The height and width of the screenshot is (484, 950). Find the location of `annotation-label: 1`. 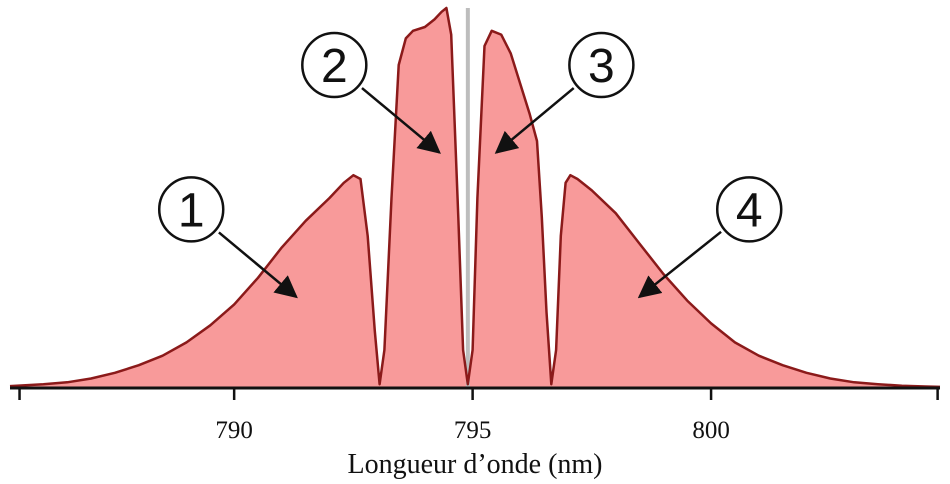

annotation-label: 1 is located at coordinates (191, 210).